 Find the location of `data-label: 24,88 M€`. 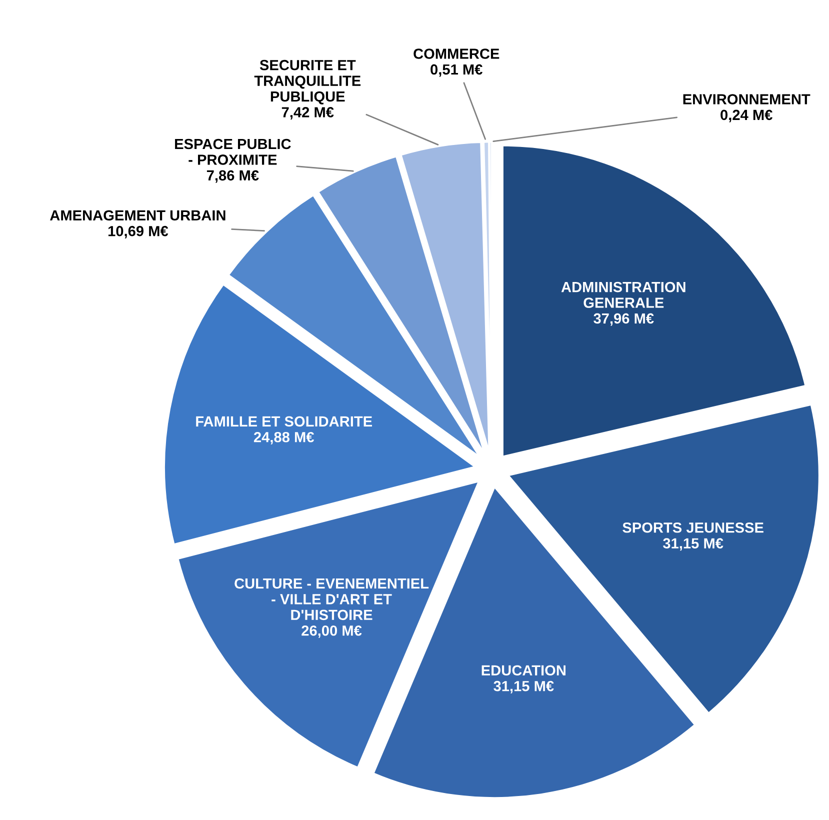

data-label: 24,88 M€ is located at coordinates (284, 438).